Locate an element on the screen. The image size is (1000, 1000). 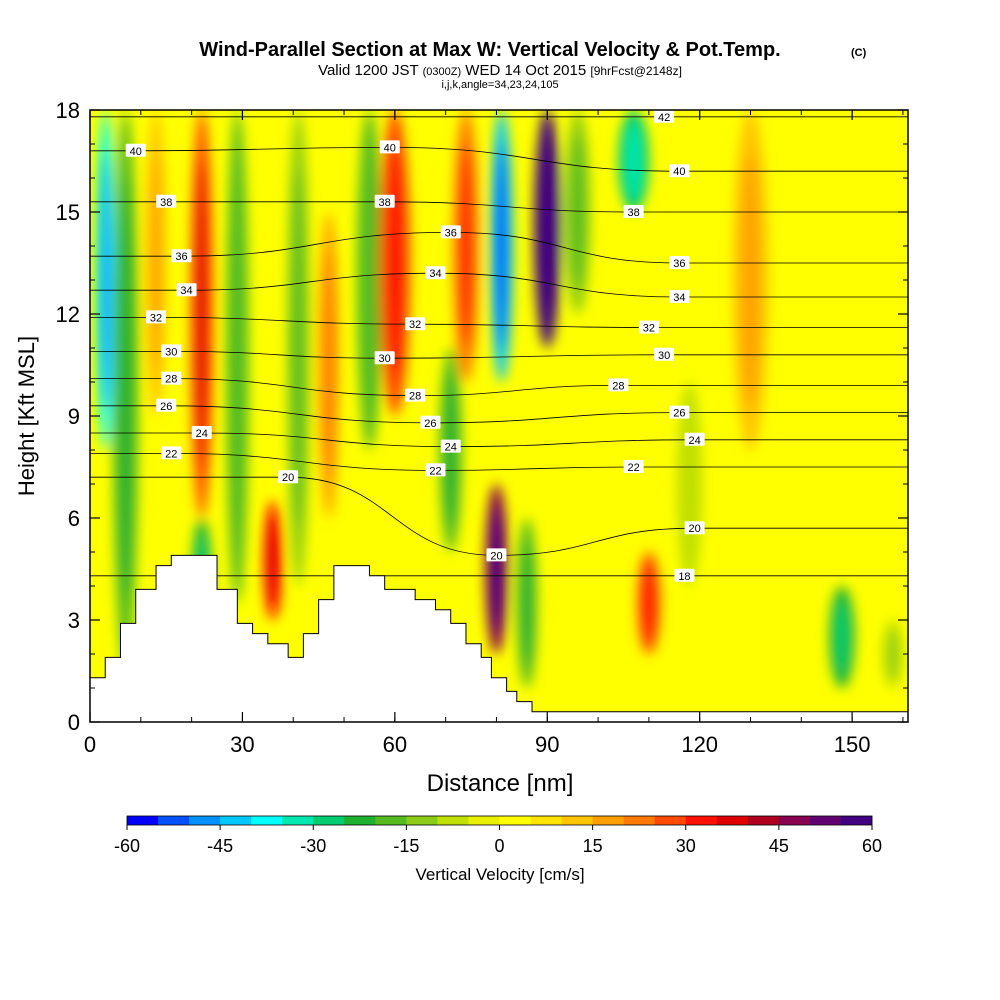
colorbar-tick-label: 30 is located at coordinates (686, 846).